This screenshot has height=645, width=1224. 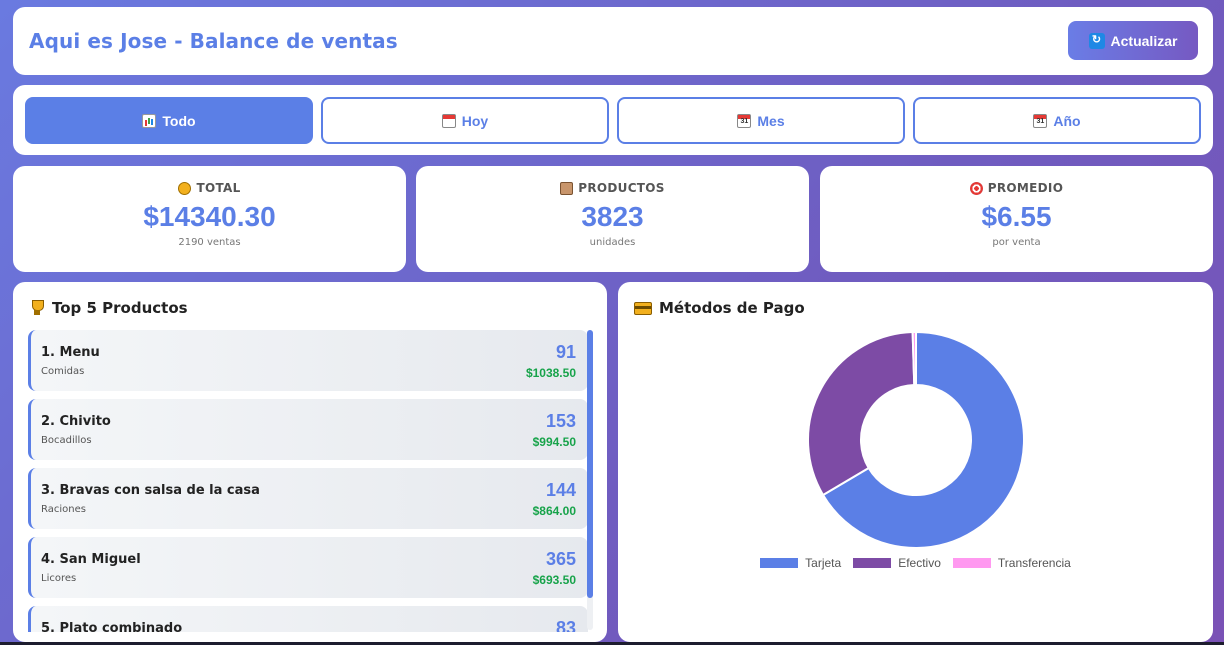 I want to click on legend-label: Efectivo, so click(x=919, y=563).